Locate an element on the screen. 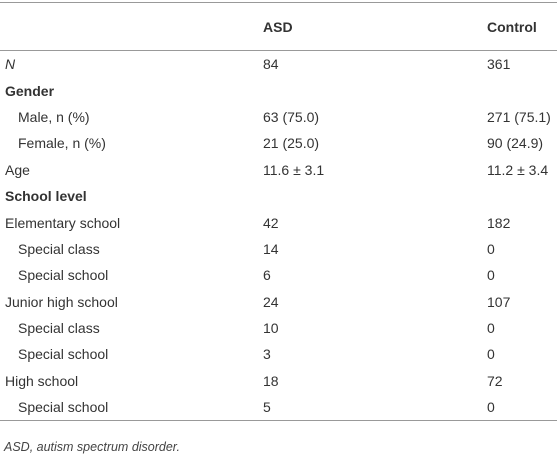 This screenshot has width=557, height=458. table-row: Female, n (%) 21 (25.0) 90 (24.9) is located at coordinates (278, 143).